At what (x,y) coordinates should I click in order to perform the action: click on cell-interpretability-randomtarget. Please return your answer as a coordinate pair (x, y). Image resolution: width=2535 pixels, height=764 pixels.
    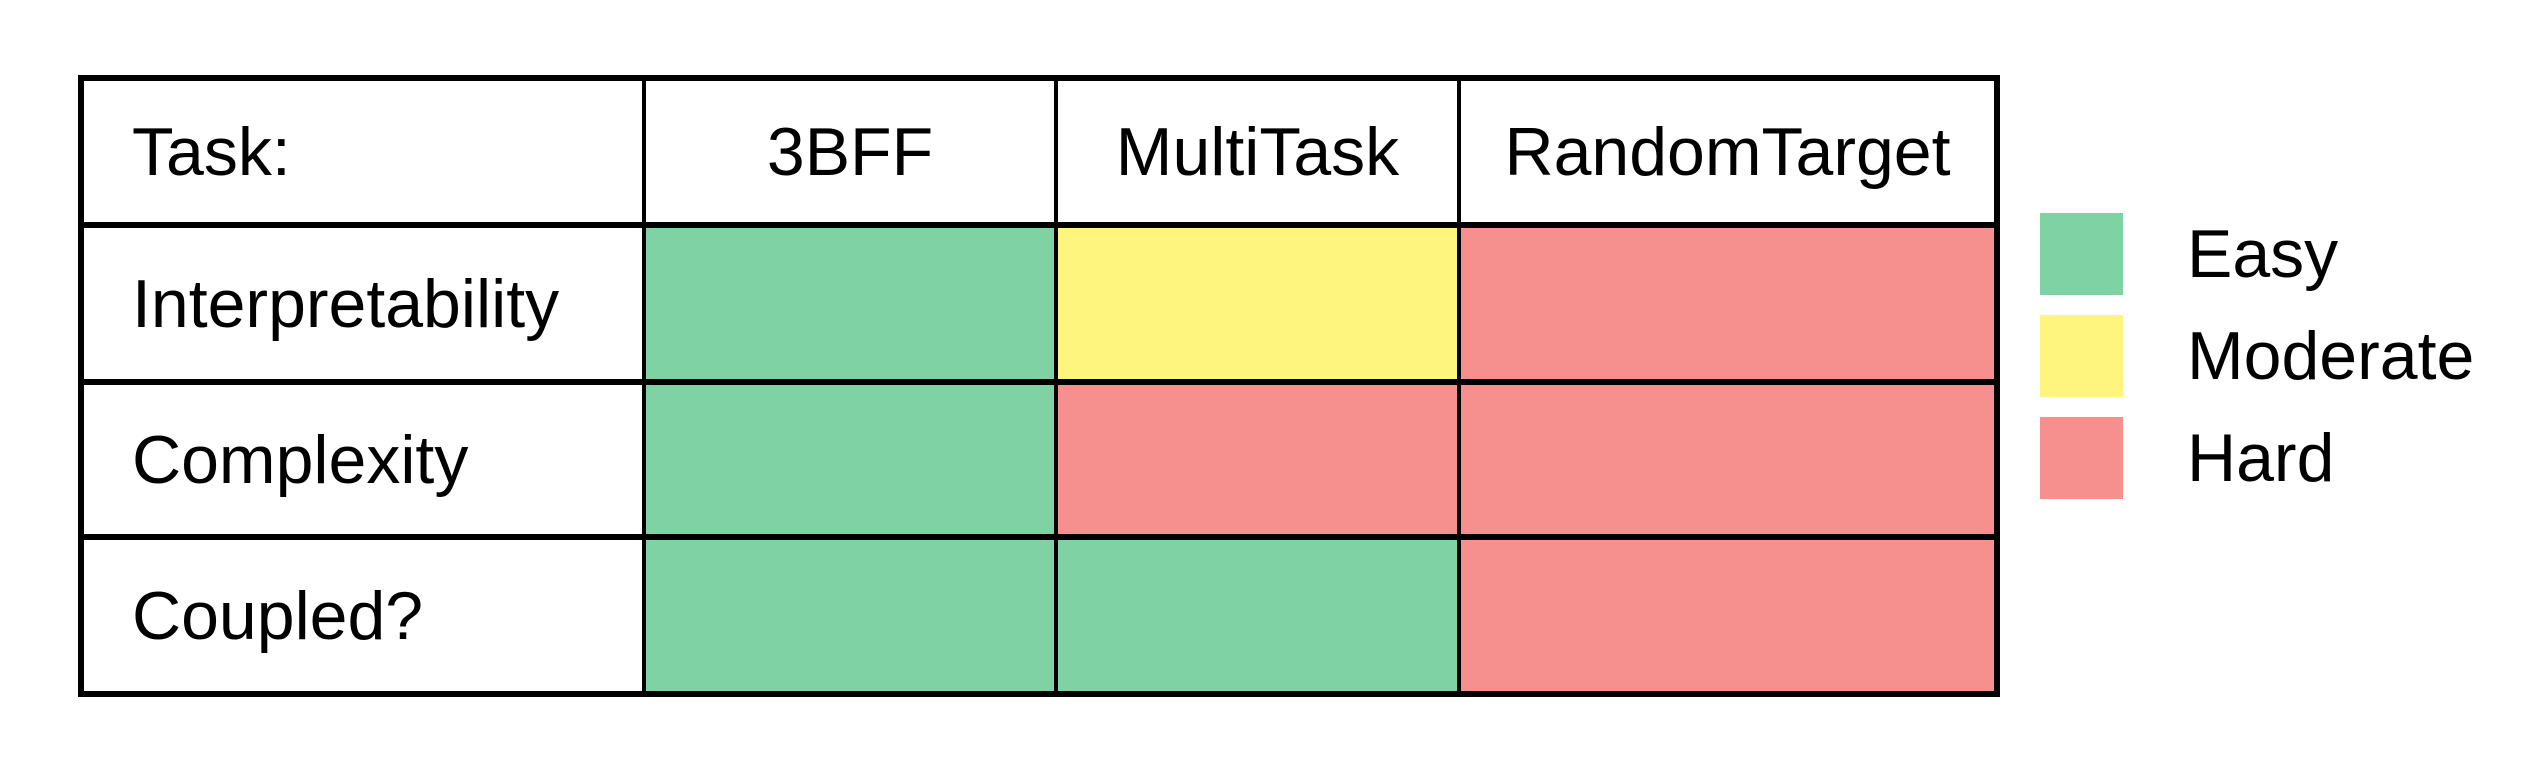
    Looking at the image, I should click on (1727, 303).